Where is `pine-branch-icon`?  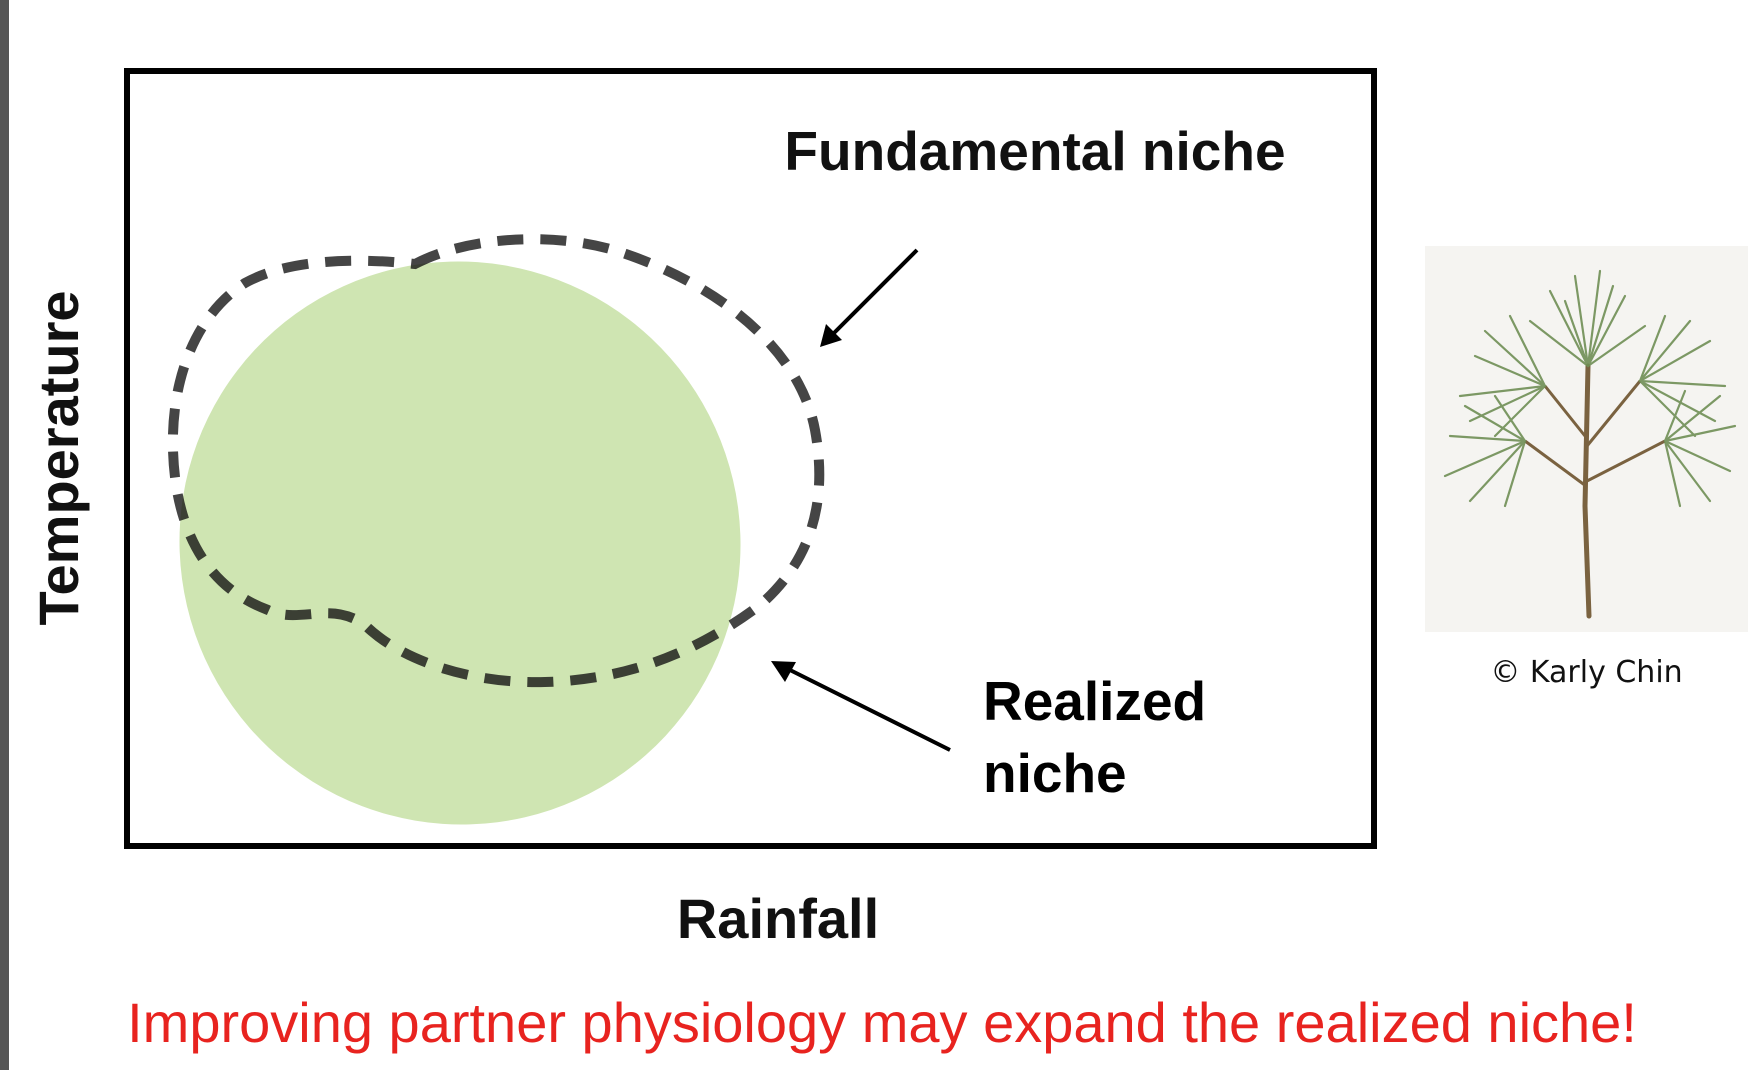
pine-branch-icon is located at coordinates (1590, 444).